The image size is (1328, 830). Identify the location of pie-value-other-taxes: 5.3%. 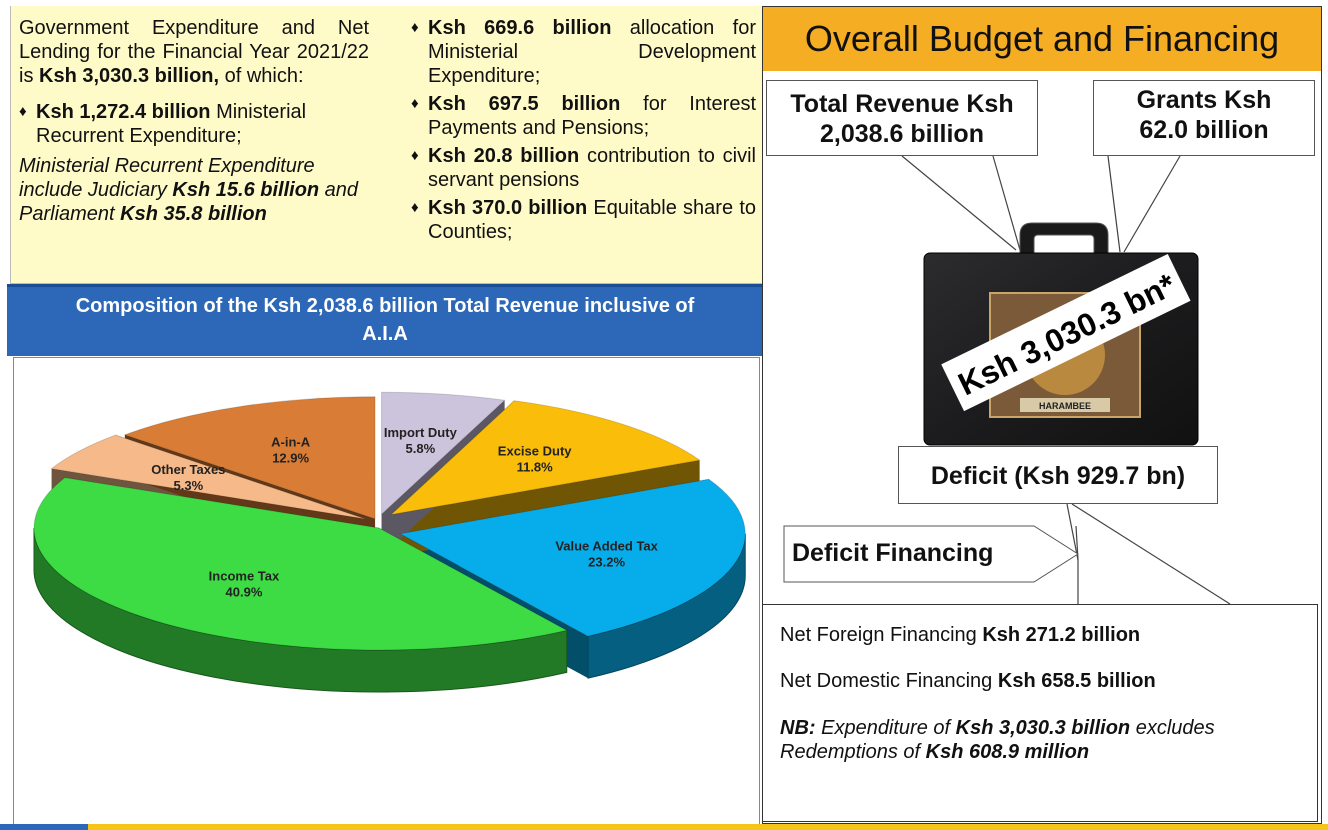
(189, 485).